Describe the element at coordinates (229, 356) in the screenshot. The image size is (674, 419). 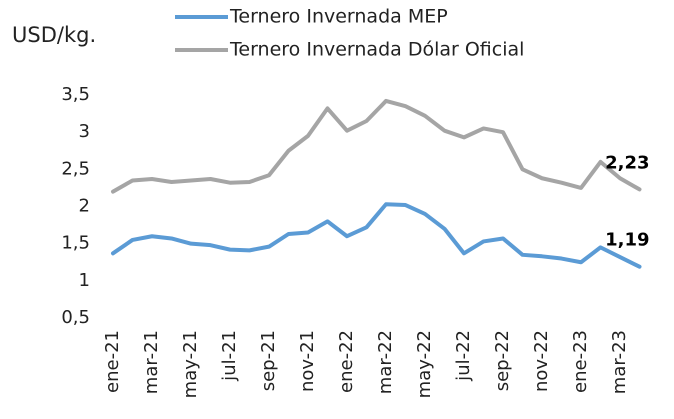
I see `x-tick-label: jul-21` at that location.